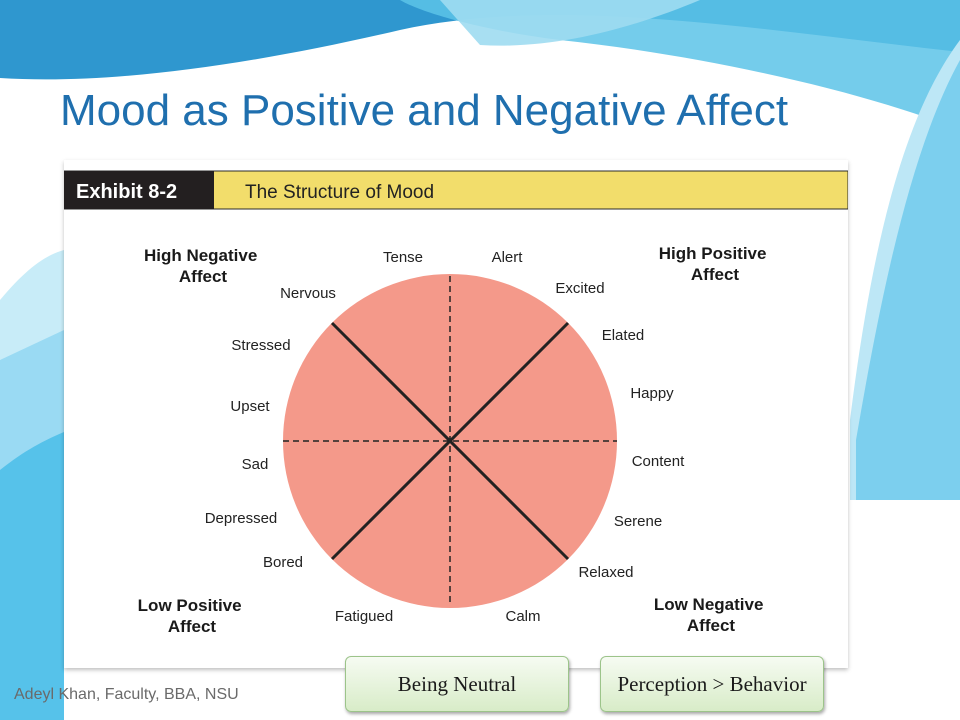 The height and width of the screenshot is (720, 960). I want to click on exhibit-number-badge, so click(139, 190).